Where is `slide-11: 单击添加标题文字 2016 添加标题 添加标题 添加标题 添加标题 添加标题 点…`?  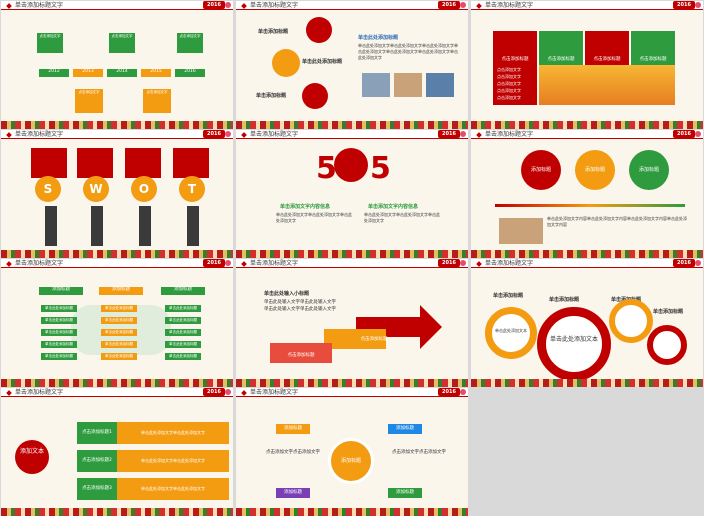
slide-11: 单击添加标题文字 2016 添加标题 添加标题 添加标题 添加标题 添加标题 点… is located at coordinates (352, 452).